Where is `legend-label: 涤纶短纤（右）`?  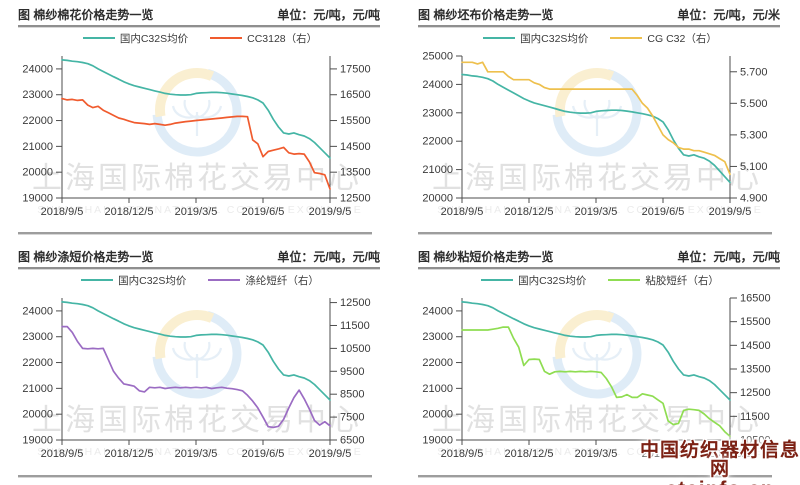 legend-label: 涤纶短纤（右） is located at coordinates (282, 280).